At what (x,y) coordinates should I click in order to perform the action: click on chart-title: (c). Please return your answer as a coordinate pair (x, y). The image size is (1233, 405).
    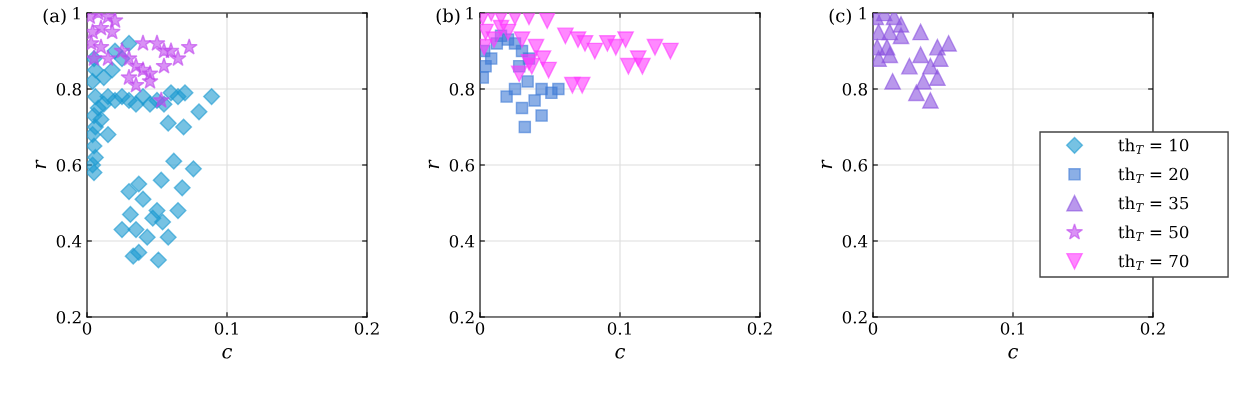
    Looking at the image, I should click on (840, 16).